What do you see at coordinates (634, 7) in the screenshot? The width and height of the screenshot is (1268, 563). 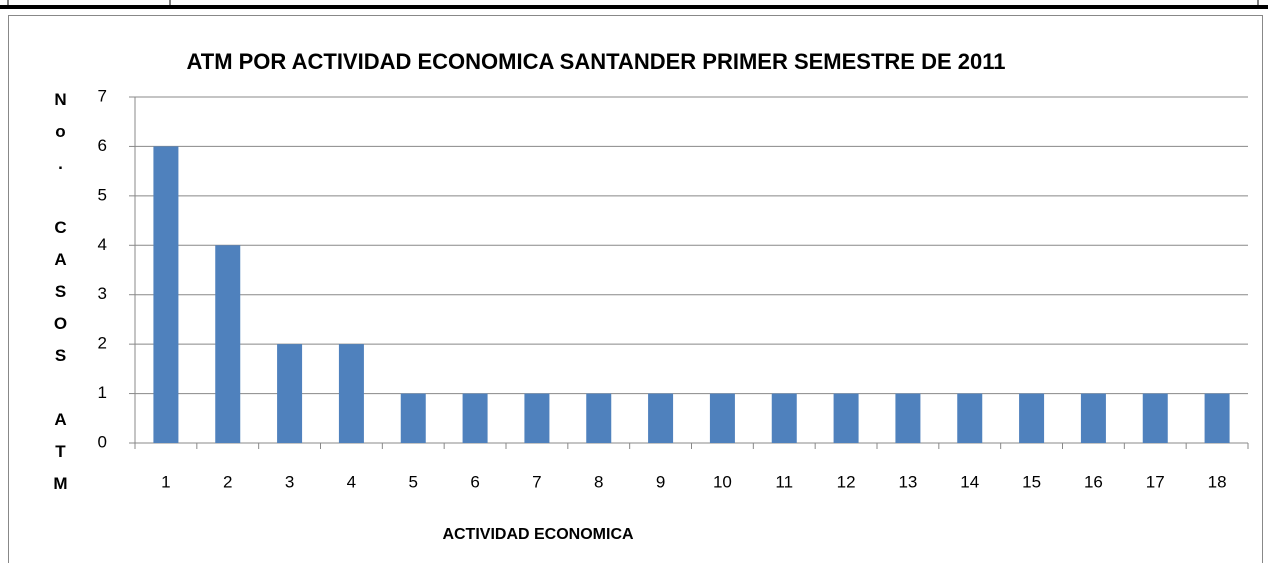 I see `top-rule` at bounding box center [634, 7].